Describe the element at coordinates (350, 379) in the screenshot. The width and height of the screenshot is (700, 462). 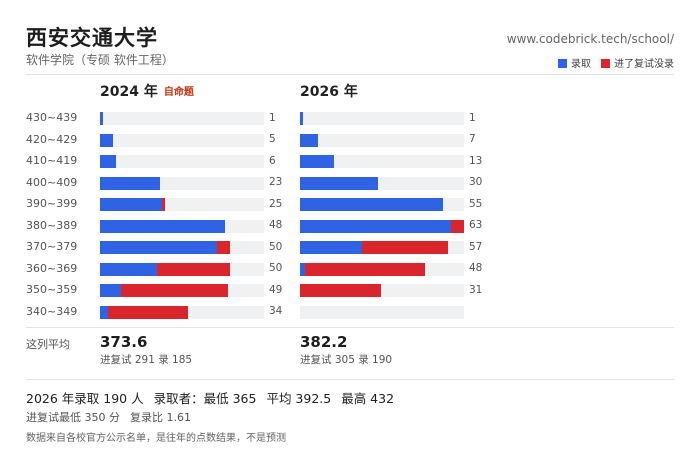
I see `summary-divider` at that location.